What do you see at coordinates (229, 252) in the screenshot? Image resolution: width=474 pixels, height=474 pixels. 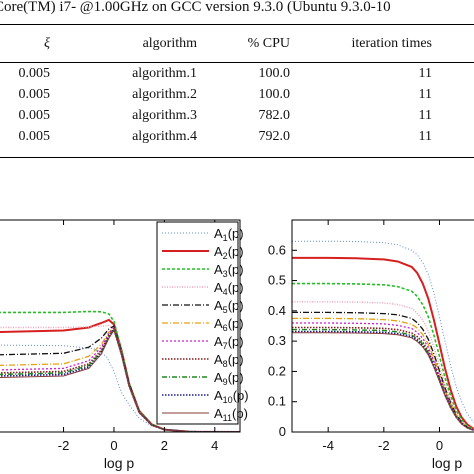 I see `legend-entry-2: A2(p)` at bounding box center [229, 252].